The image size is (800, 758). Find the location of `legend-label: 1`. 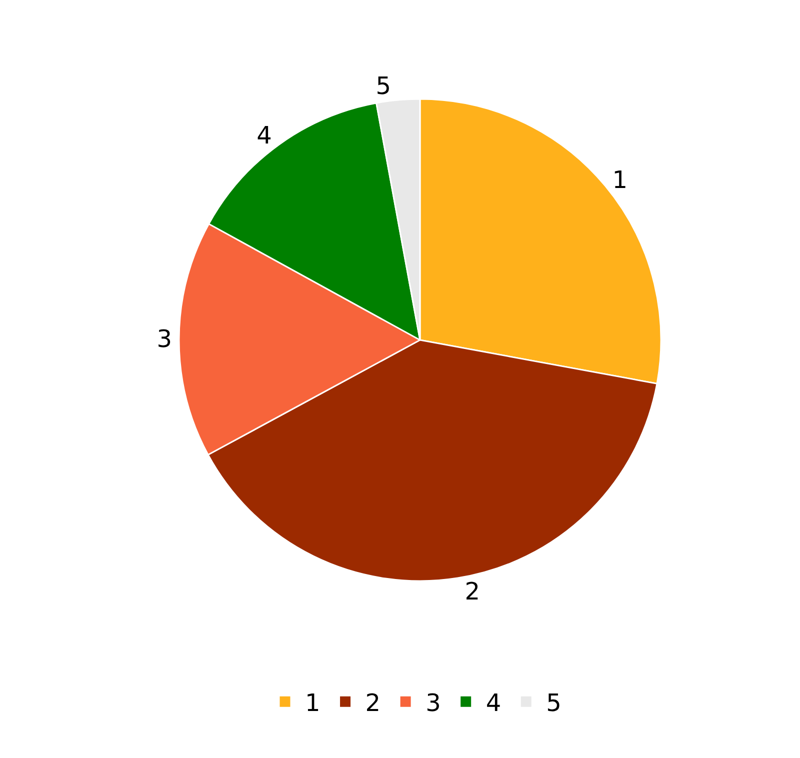

legend-label: 1 is located at coordinates (312, 702).